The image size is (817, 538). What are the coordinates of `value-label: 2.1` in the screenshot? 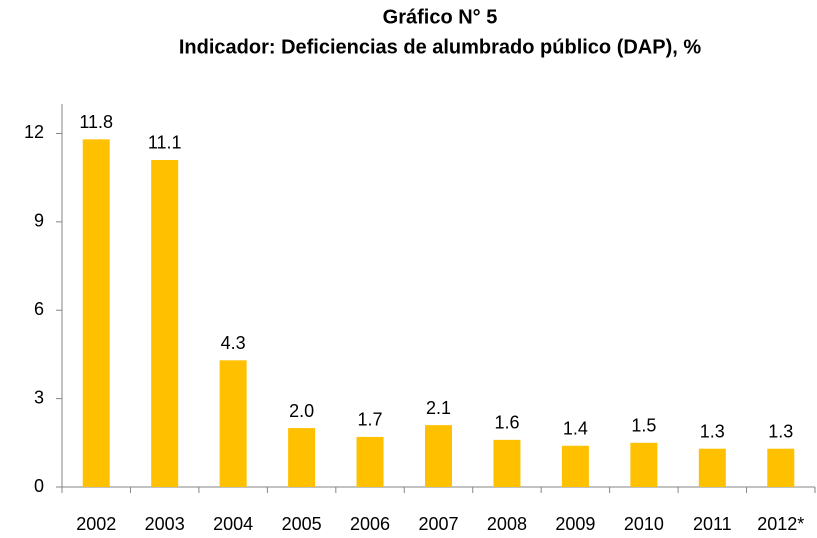 It's located at (438, 408).